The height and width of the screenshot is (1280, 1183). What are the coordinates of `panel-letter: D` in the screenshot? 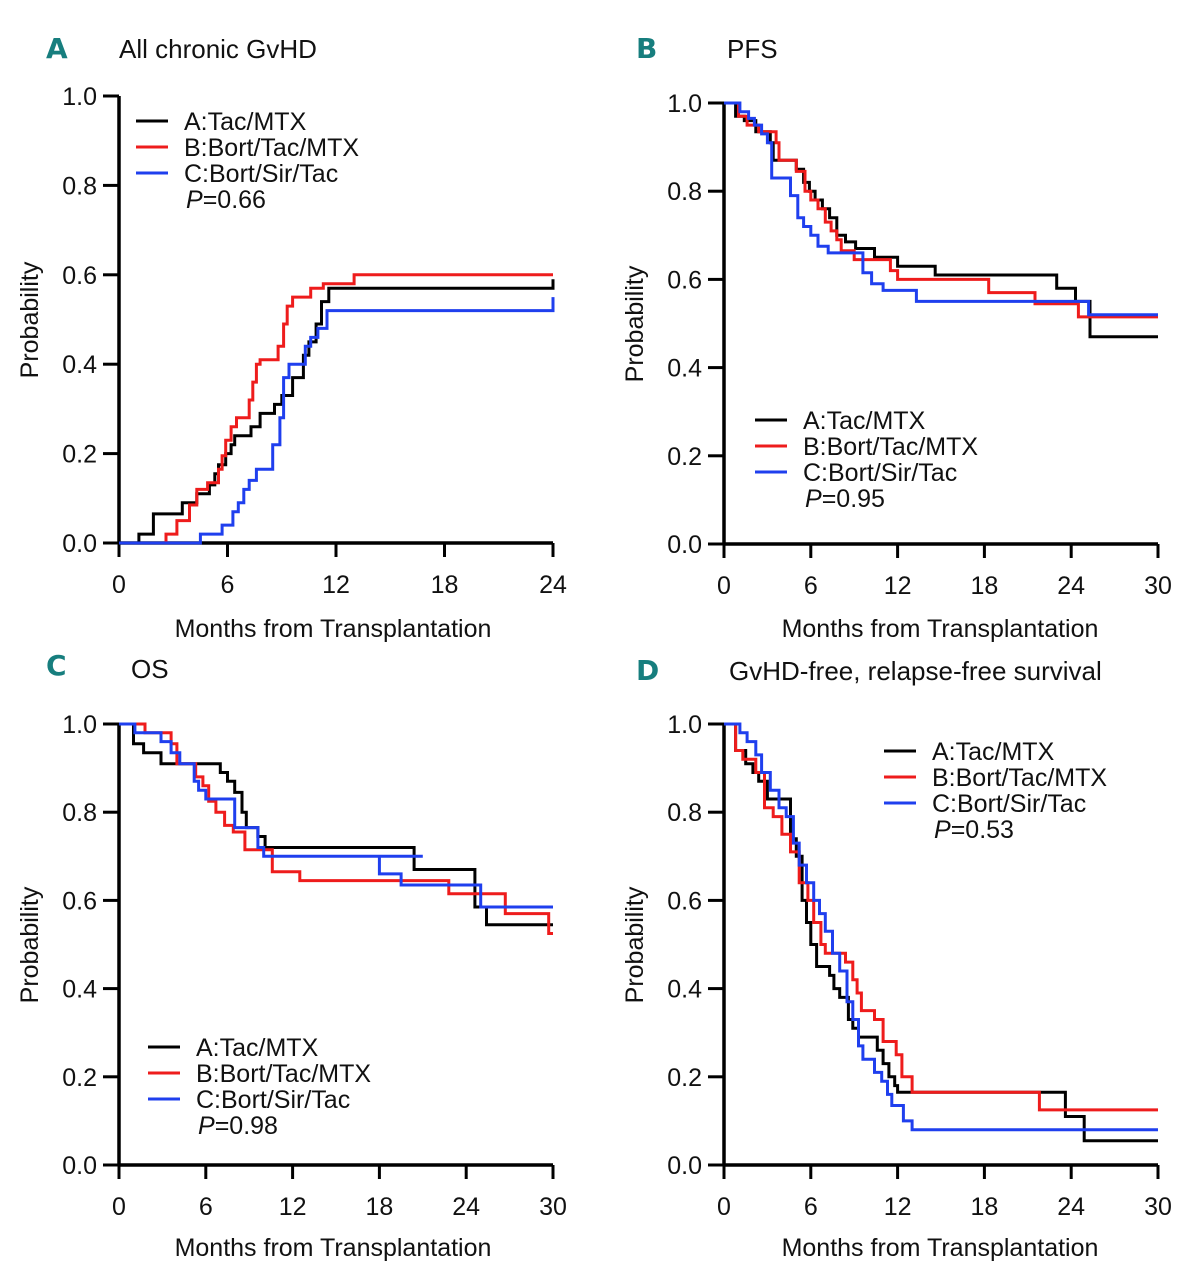 It's located at (647, 670).